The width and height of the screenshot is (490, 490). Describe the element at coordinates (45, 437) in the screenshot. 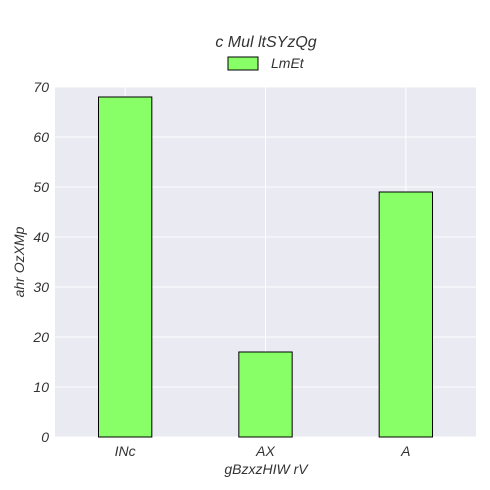

I see `y-tick-label: 0` at that location.